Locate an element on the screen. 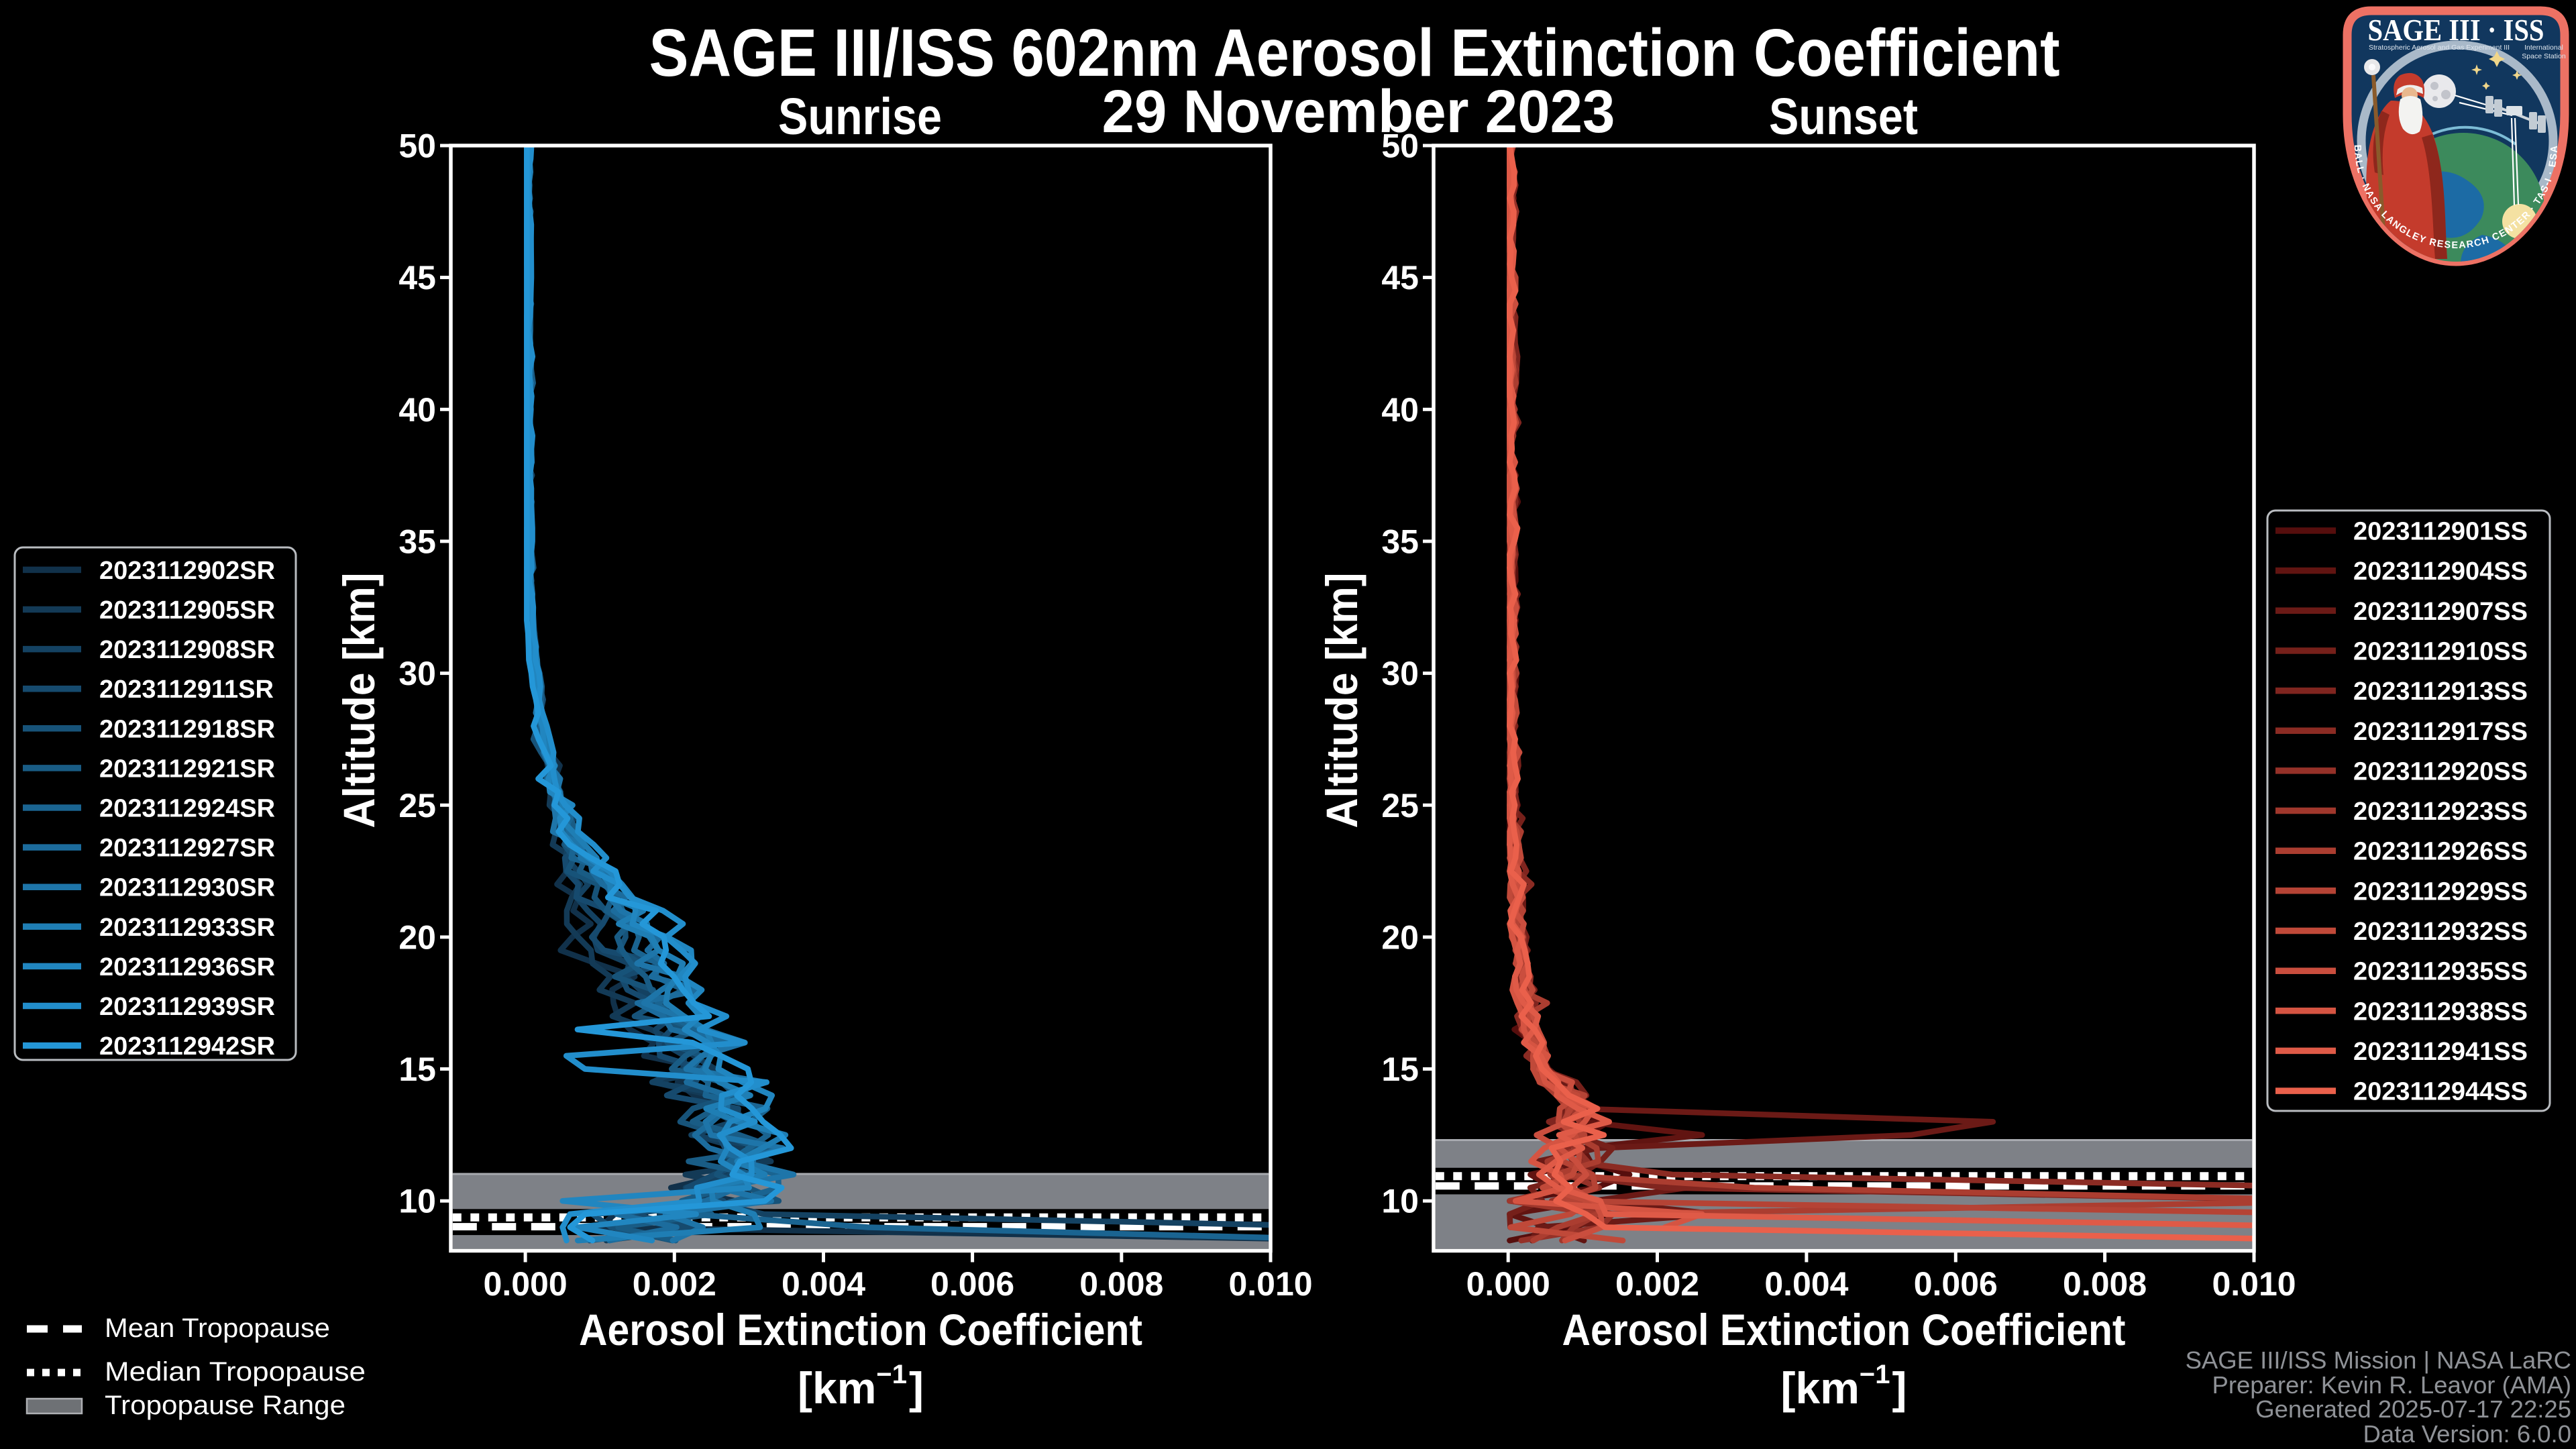 This screenshot has width=2576, height=1449. svg-text: Median Tropopause is located at coordinates (235, 1372).